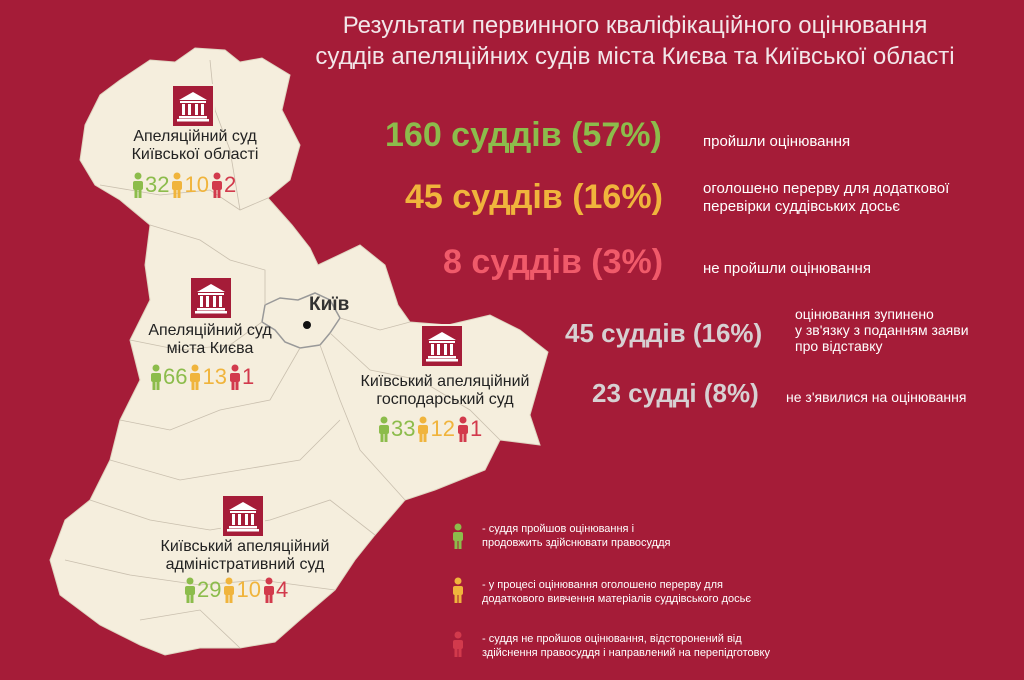  What do you see at coordinates (576, 543) in the screenshot?
I see `legend-line: продовжить здійснювати правосуддя` at bounding box center [576, 543].